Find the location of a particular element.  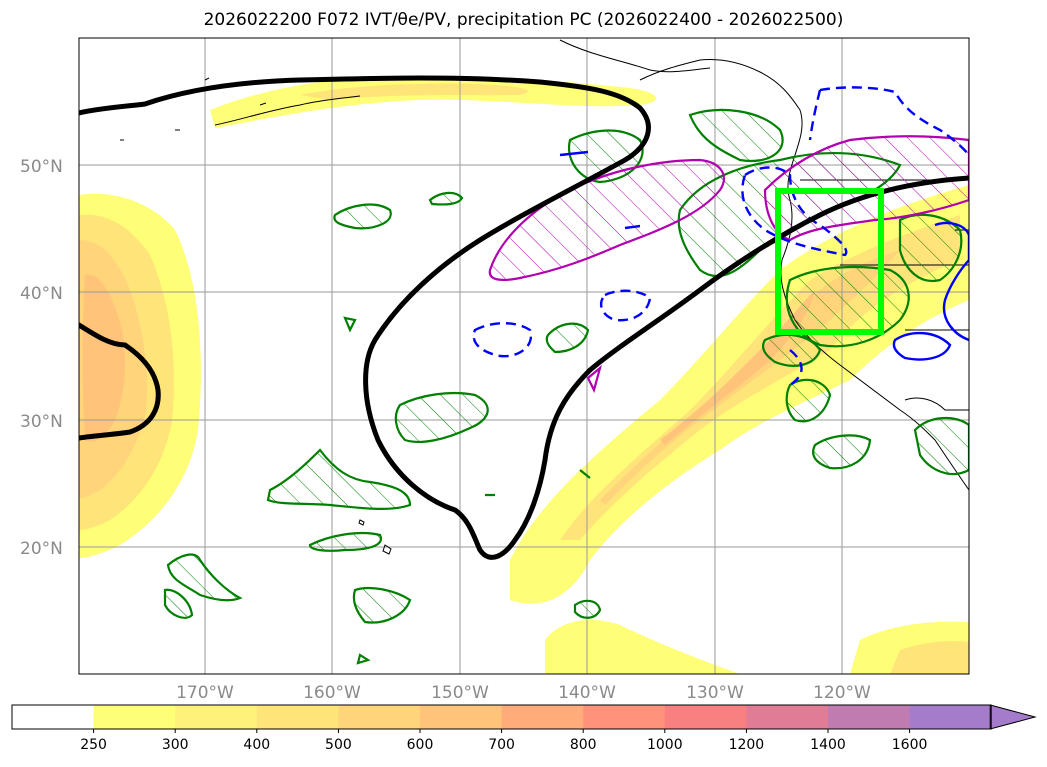

lat-label-50: 50°N is located at coordinates (41, 167).